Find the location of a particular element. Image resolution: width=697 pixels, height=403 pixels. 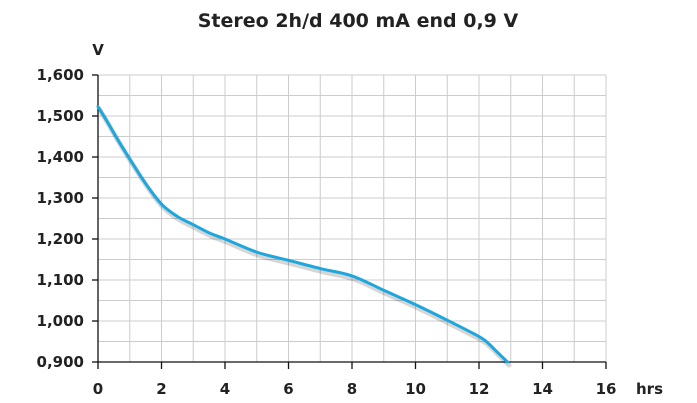

y-tick-label: 1,600 is located at coordinates (60, 75).